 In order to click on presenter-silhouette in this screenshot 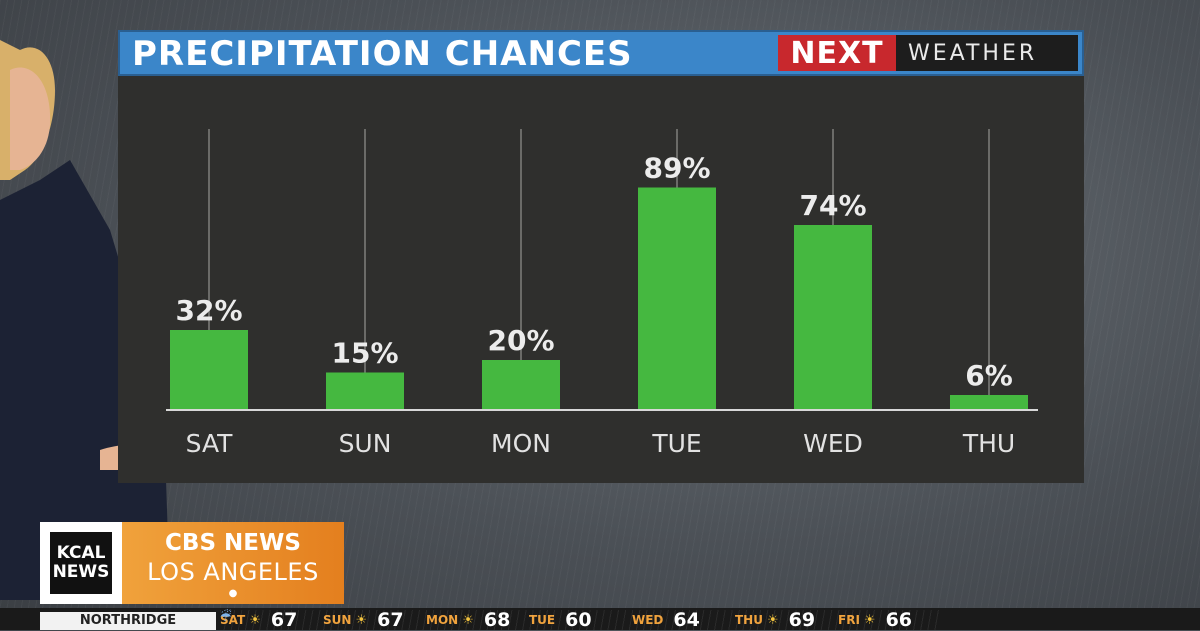, I will do `click(85, 320)`.